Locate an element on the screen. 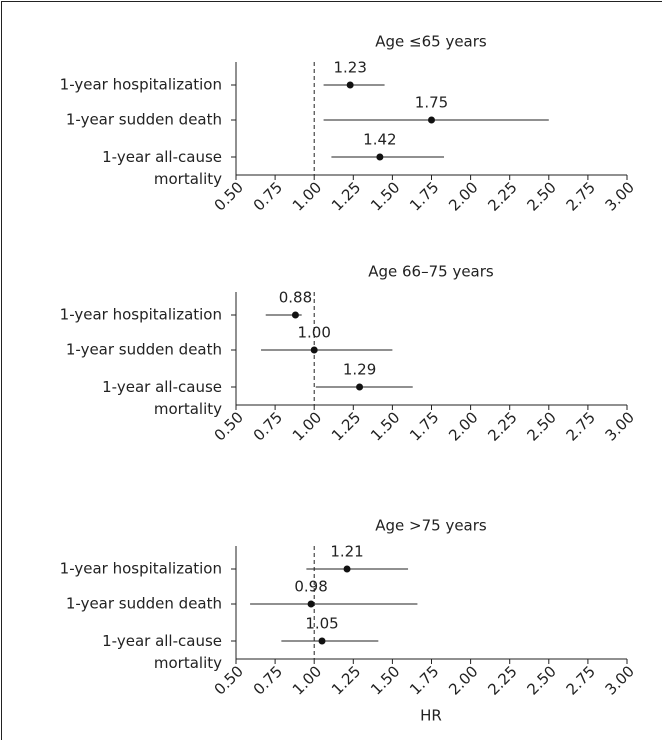  value-label: 0.88 is located at coordinates (295, 298).